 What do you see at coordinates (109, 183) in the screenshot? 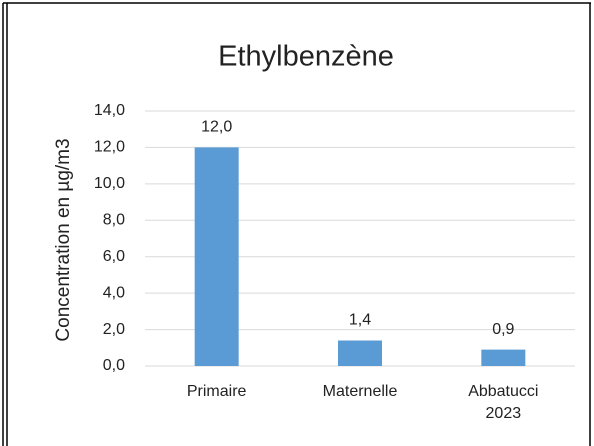
I see `y-tick-label: 10,0` at bounding box center [109, 183].